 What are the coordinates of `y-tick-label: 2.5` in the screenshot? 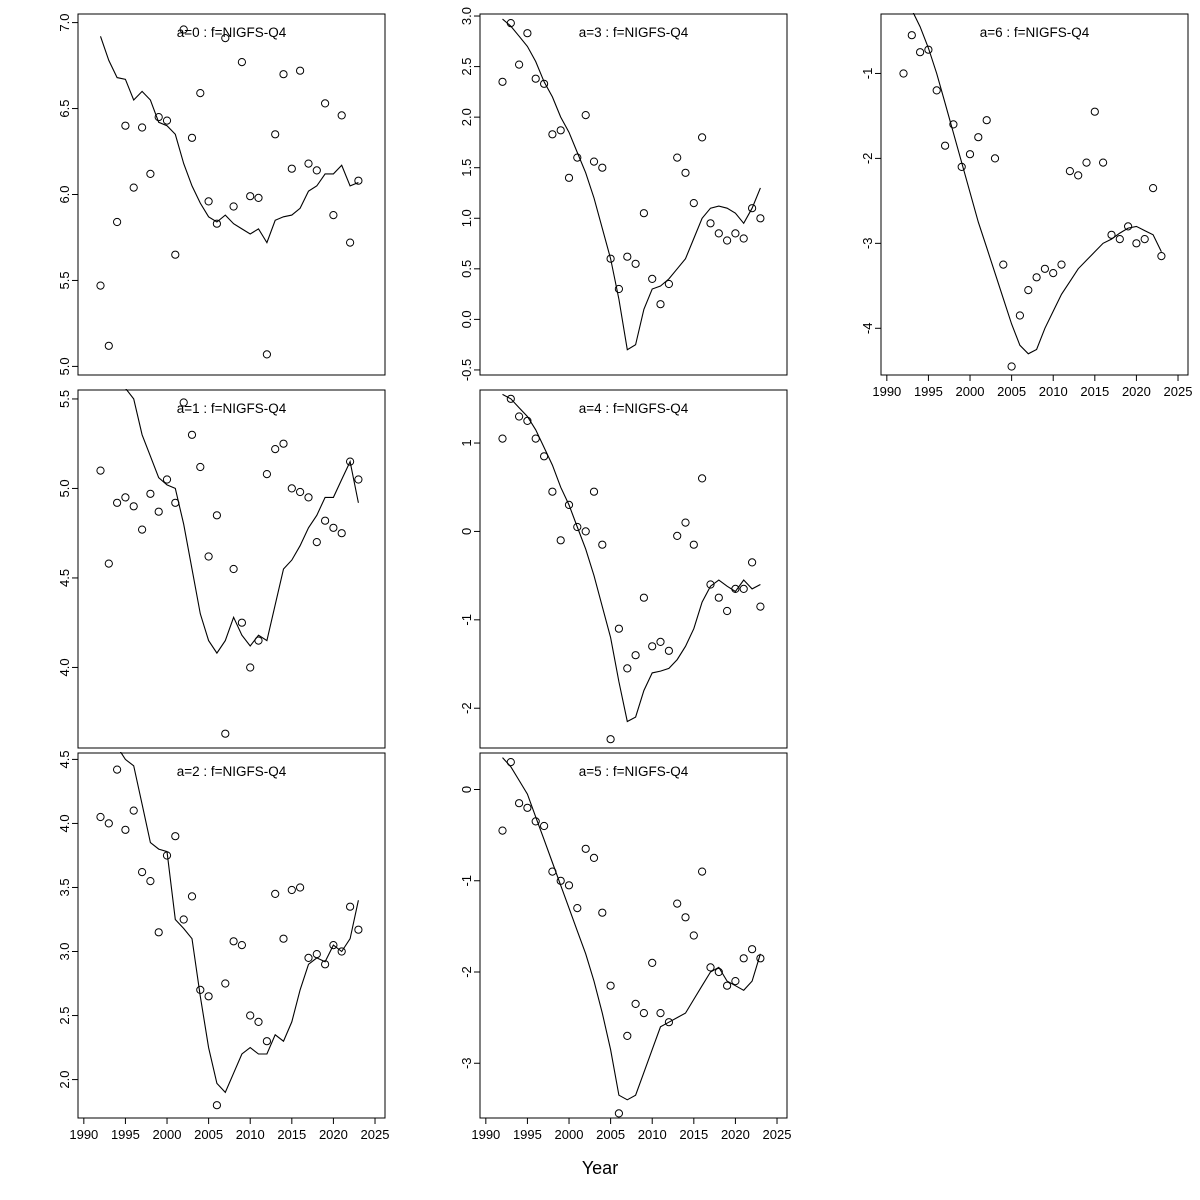 It's located at (466, 67).